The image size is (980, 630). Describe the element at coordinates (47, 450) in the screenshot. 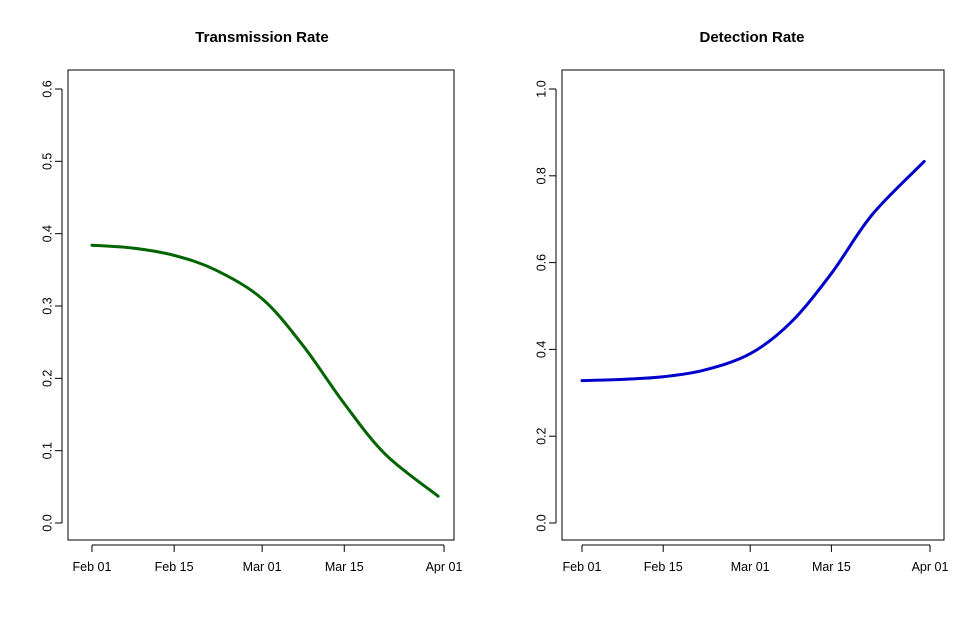

I see `y-tick-label: 0.1` at that location.